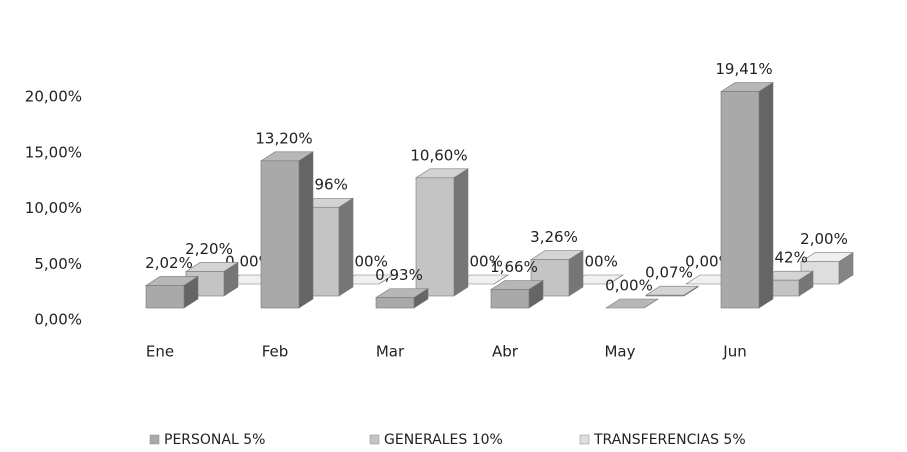 This screenshot has height=452, width=907. Describe the element at coordinates (399, 275) in the screenshot. I see `data-label: 0,93%` at that location.